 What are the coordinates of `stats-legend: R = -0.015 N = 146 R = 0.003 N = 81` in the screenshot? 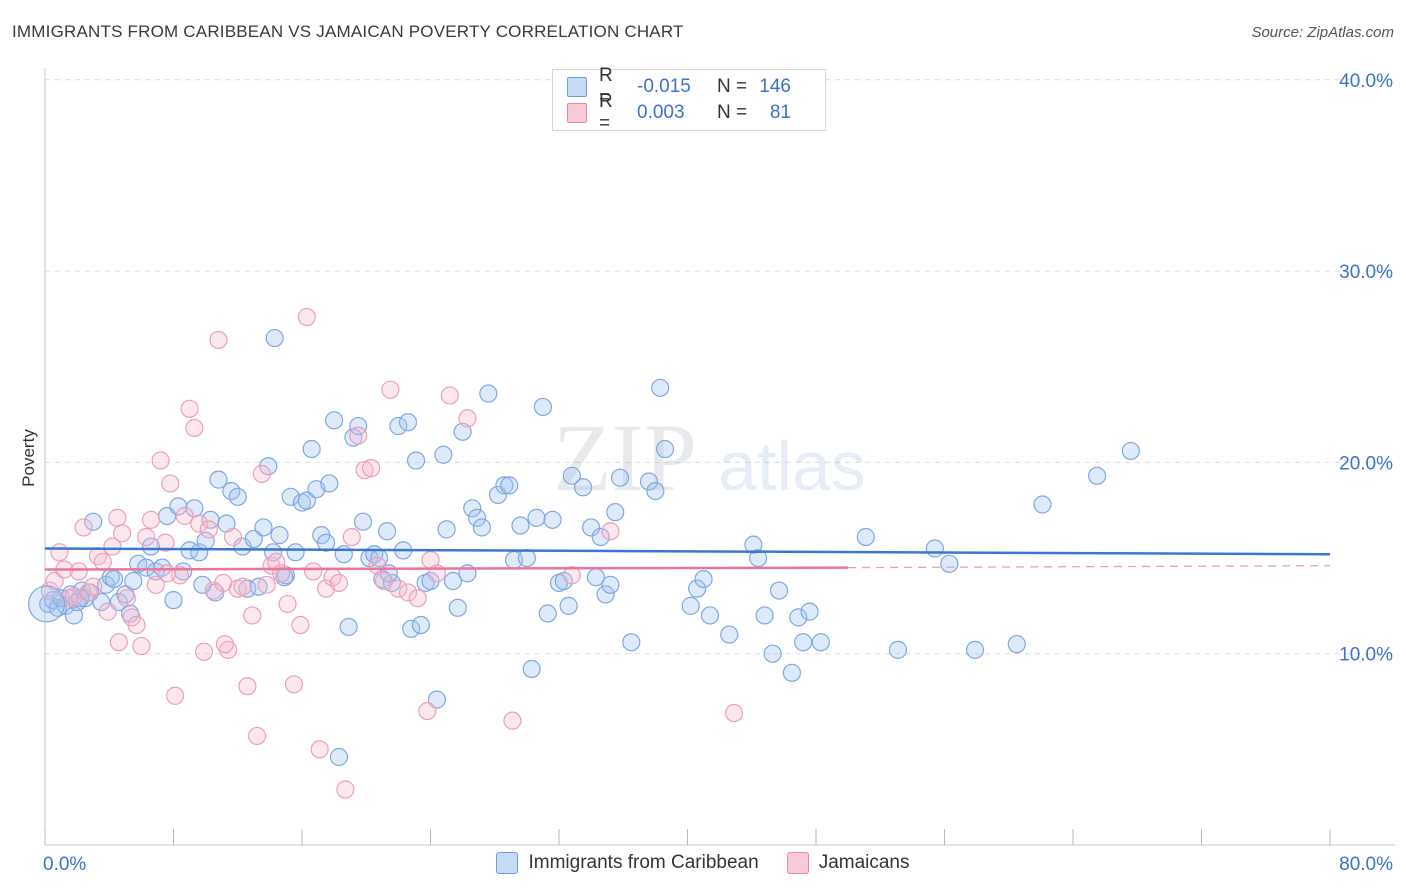 It's located at (689, 99).